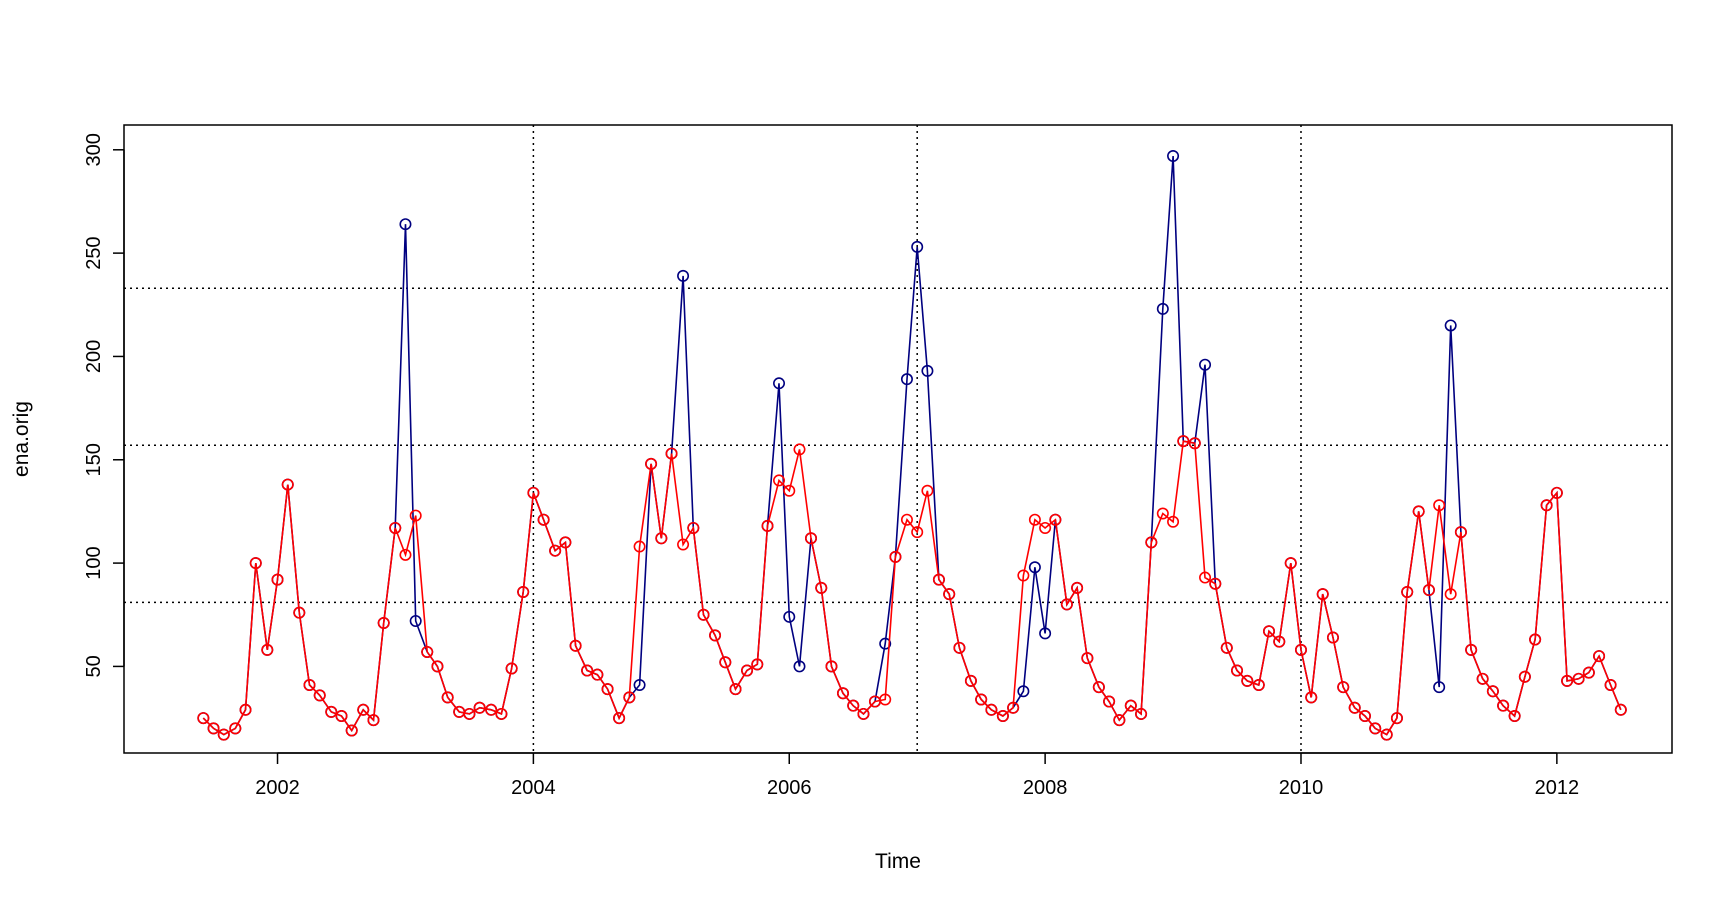  Describe the element at coordinates (94, 356) in the screenshot. I see `y-tick-label: 200` at that location.